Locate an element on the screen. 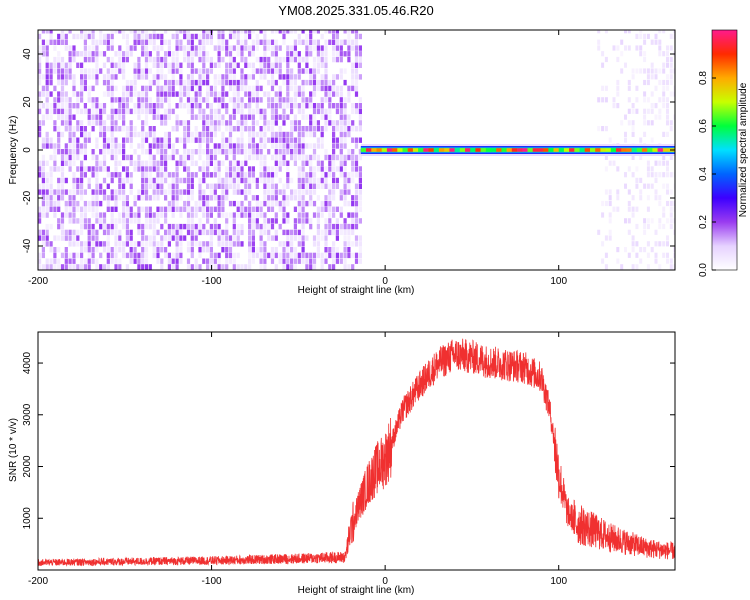  snr-y-label: SNR (10 * v/v) is located at coordinates (13, 450).